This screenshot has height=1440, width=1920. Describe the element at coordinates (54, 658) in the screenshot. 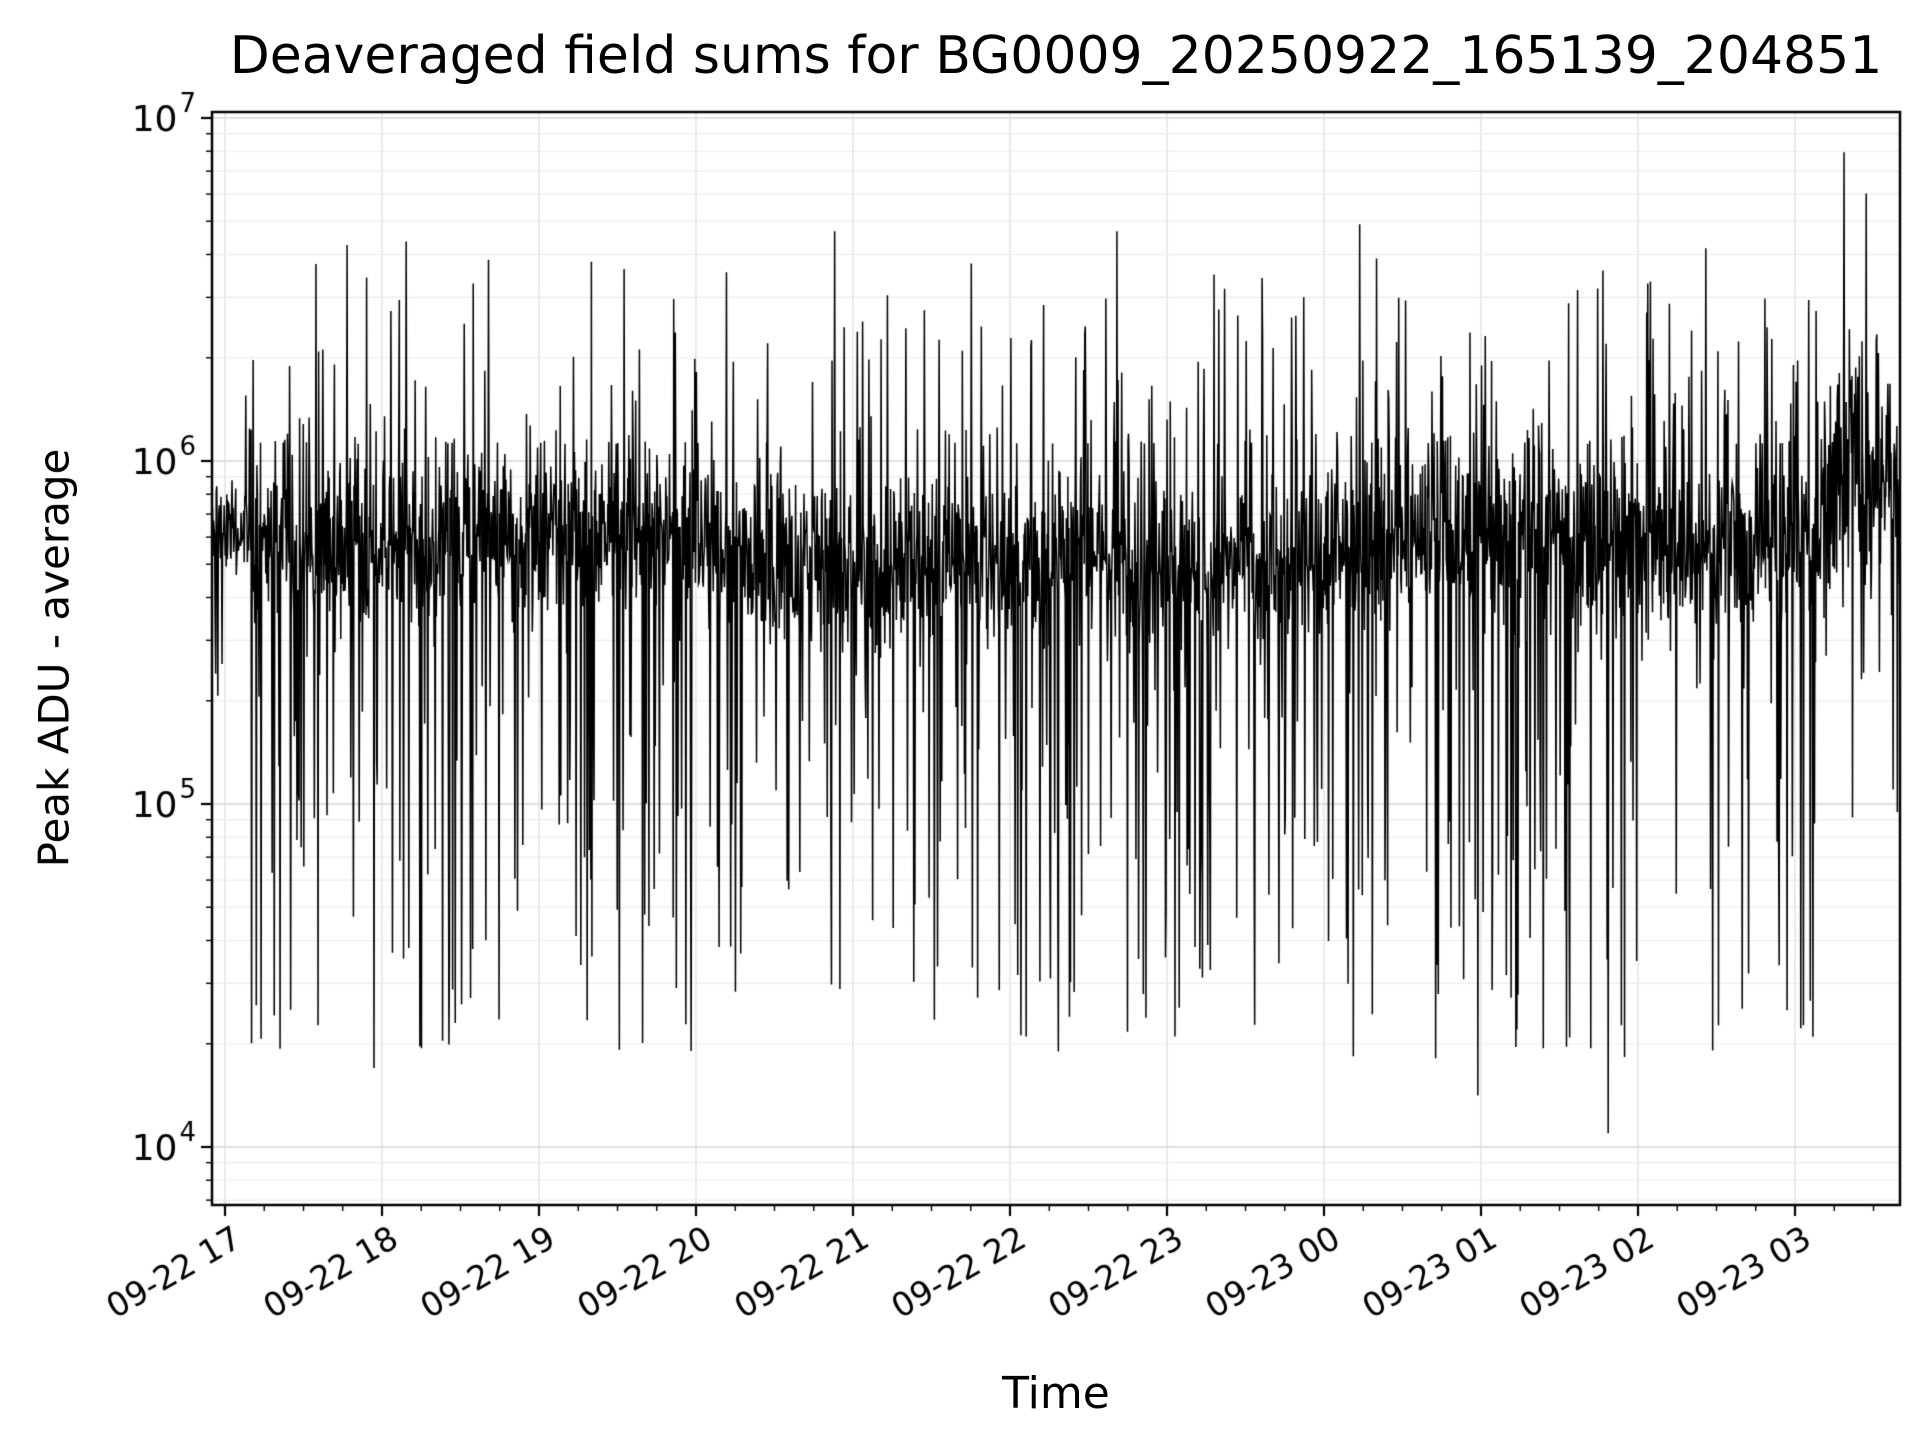

I see `y-axis-label: Peak ADU - average` at that location.